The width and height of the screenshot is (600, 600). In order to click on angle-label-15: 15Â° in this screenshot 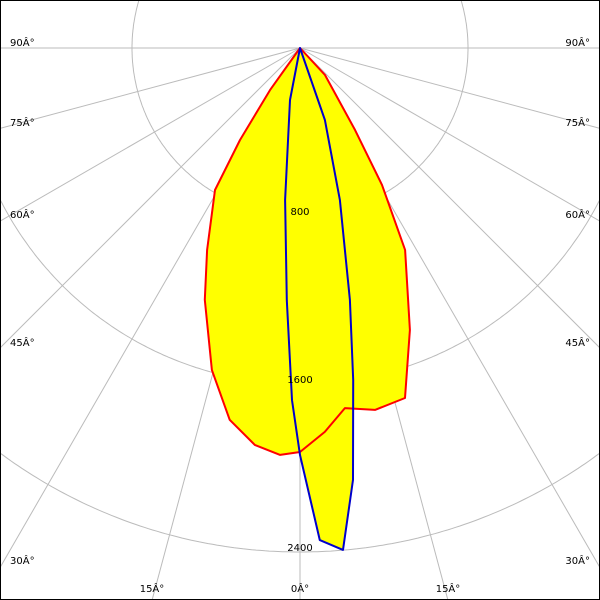, I will do `click(152, 588)`.